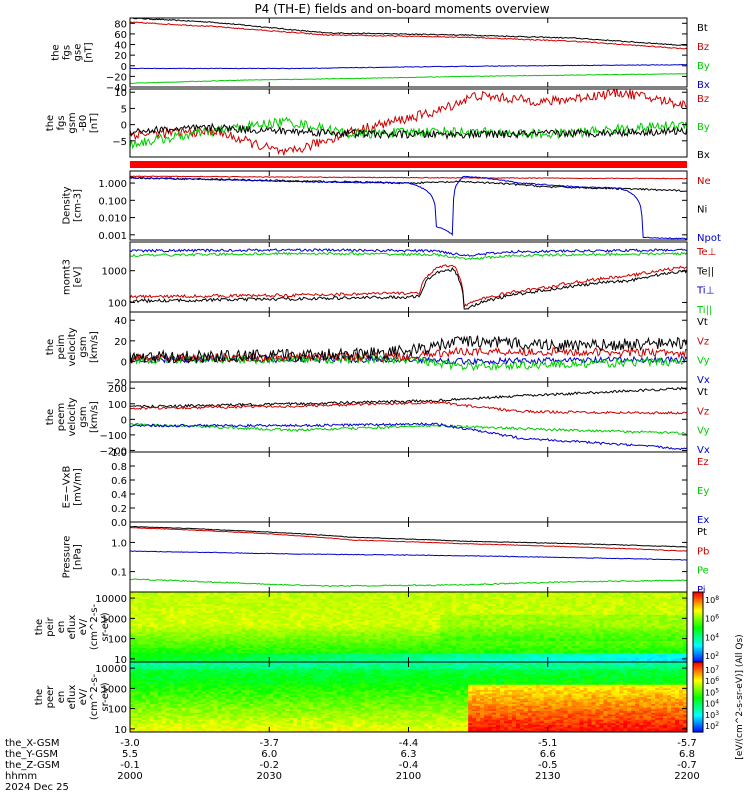 The image size is (750, 804). What do you see at coordinates (704, 310) in the screenshot?
I see `legend-entry: Ti||` at bounding box center [704, 310].